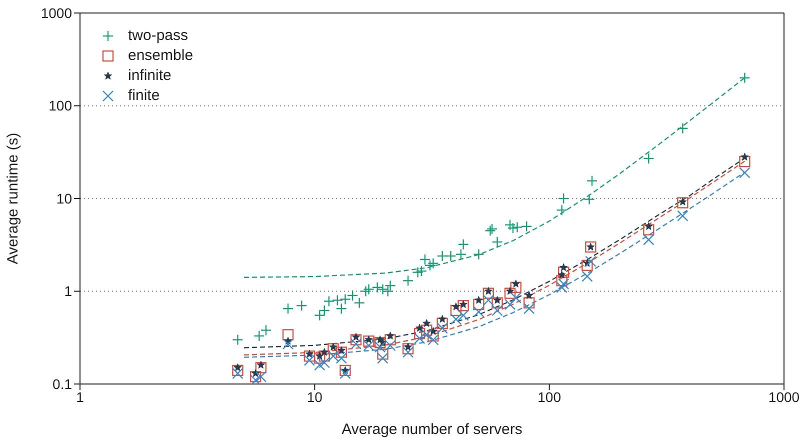 The width and height of the screenshot is (808, 444). I want to click on x-tick-label: 1000, so click(784, 396).